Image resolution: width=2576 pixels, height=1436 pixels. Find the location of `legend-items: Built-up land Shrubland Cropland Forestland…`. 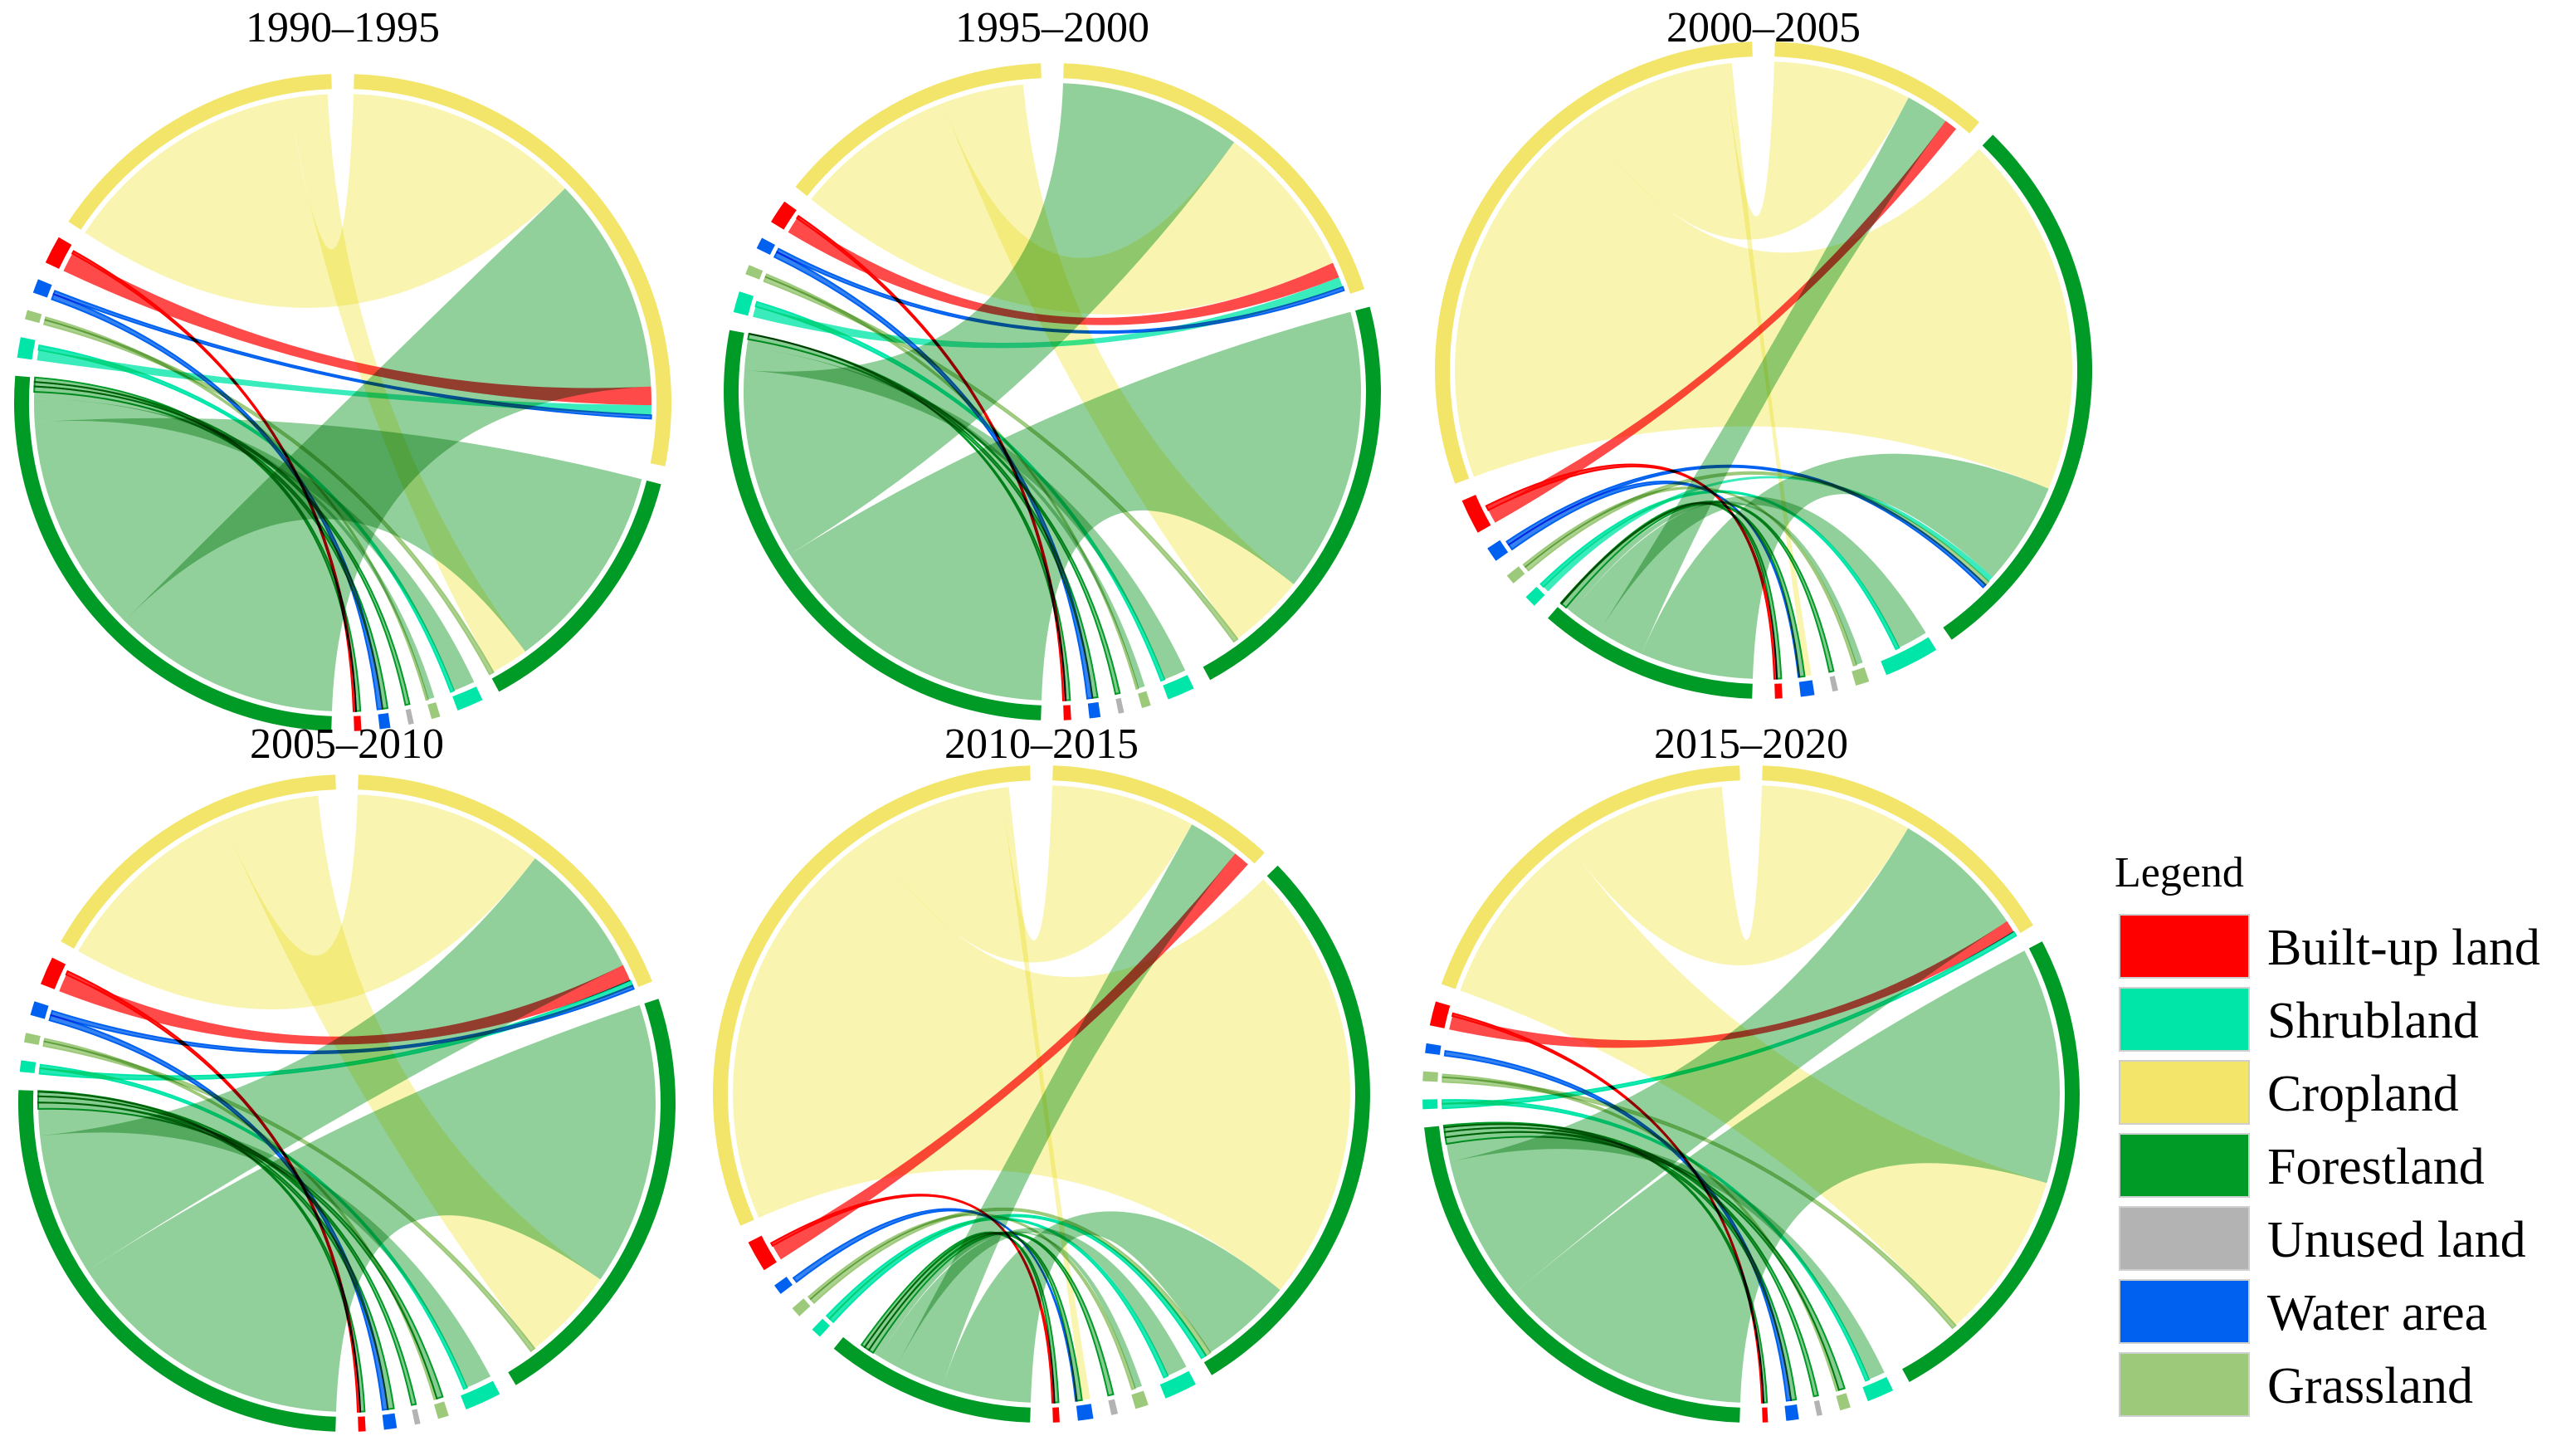

legend-items: Built-up land Shrubland Cropland Forestland… is located at coordinates (2330, 1166).